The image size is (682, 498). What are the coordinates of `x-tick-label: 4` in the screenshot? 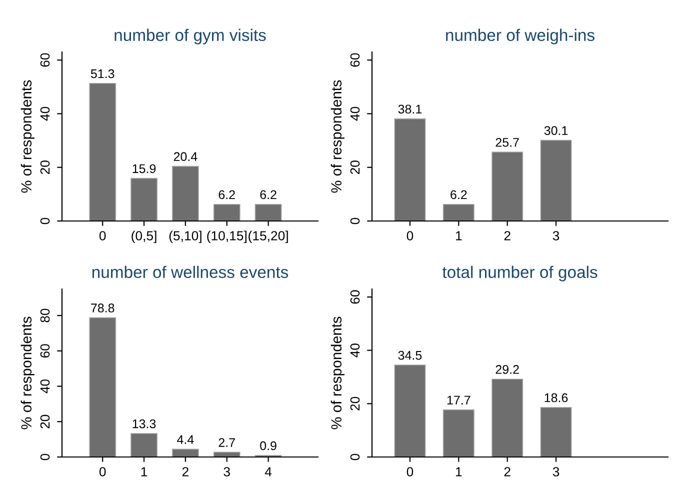 It's located at (268, 471).